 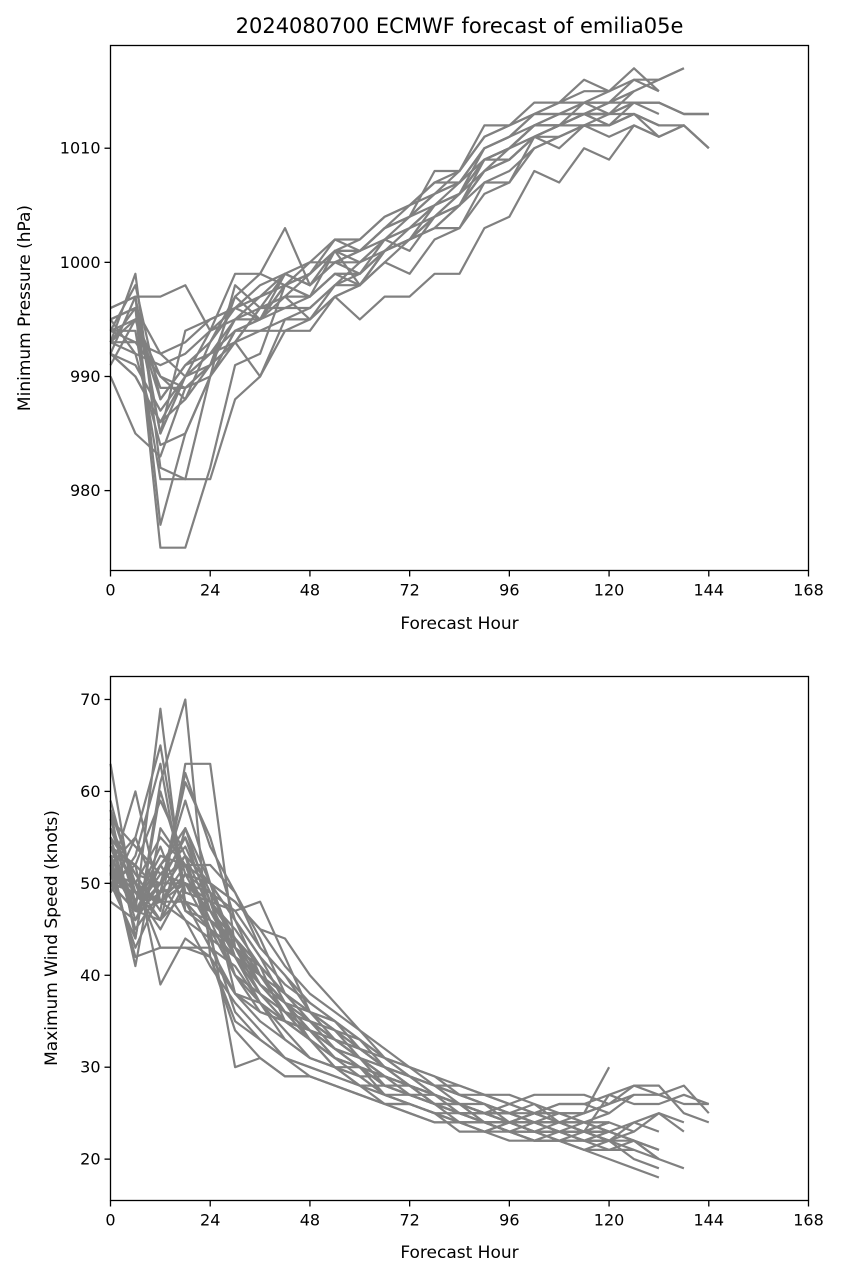 I want to click on pressure-x-tick-label: 96, so click(x=509, y=590).